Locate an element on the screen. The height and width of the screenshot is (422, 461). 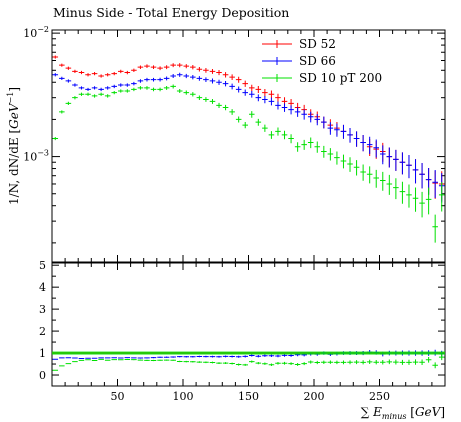
svg-text: ∑ Eminus [GeV] is located at coordinates (403, 413).